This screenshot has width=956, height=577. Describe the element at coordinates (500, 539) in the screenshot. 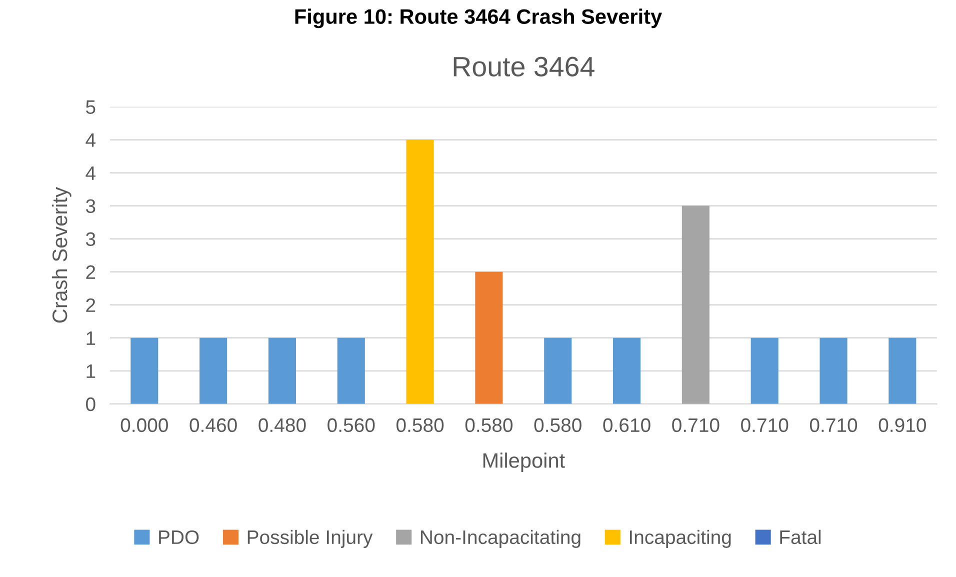

I see `legend-label: Non-Incapacitating` at that location.